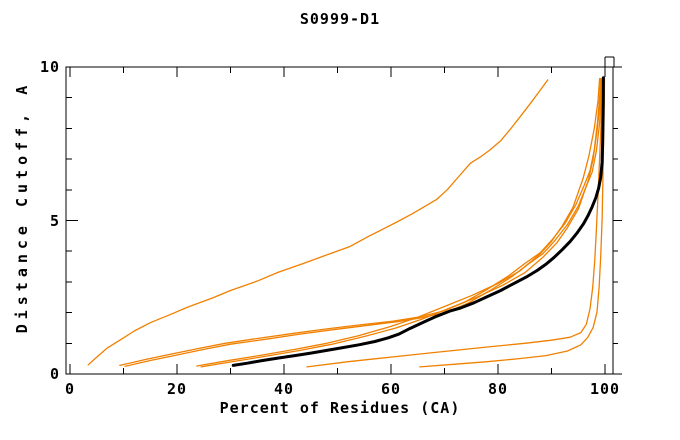 The height and width of the screenshot is (440, 680). Describe the element at coordinates (391, 389) in the screenshot. I see `x-tick-label: 60` at that location.